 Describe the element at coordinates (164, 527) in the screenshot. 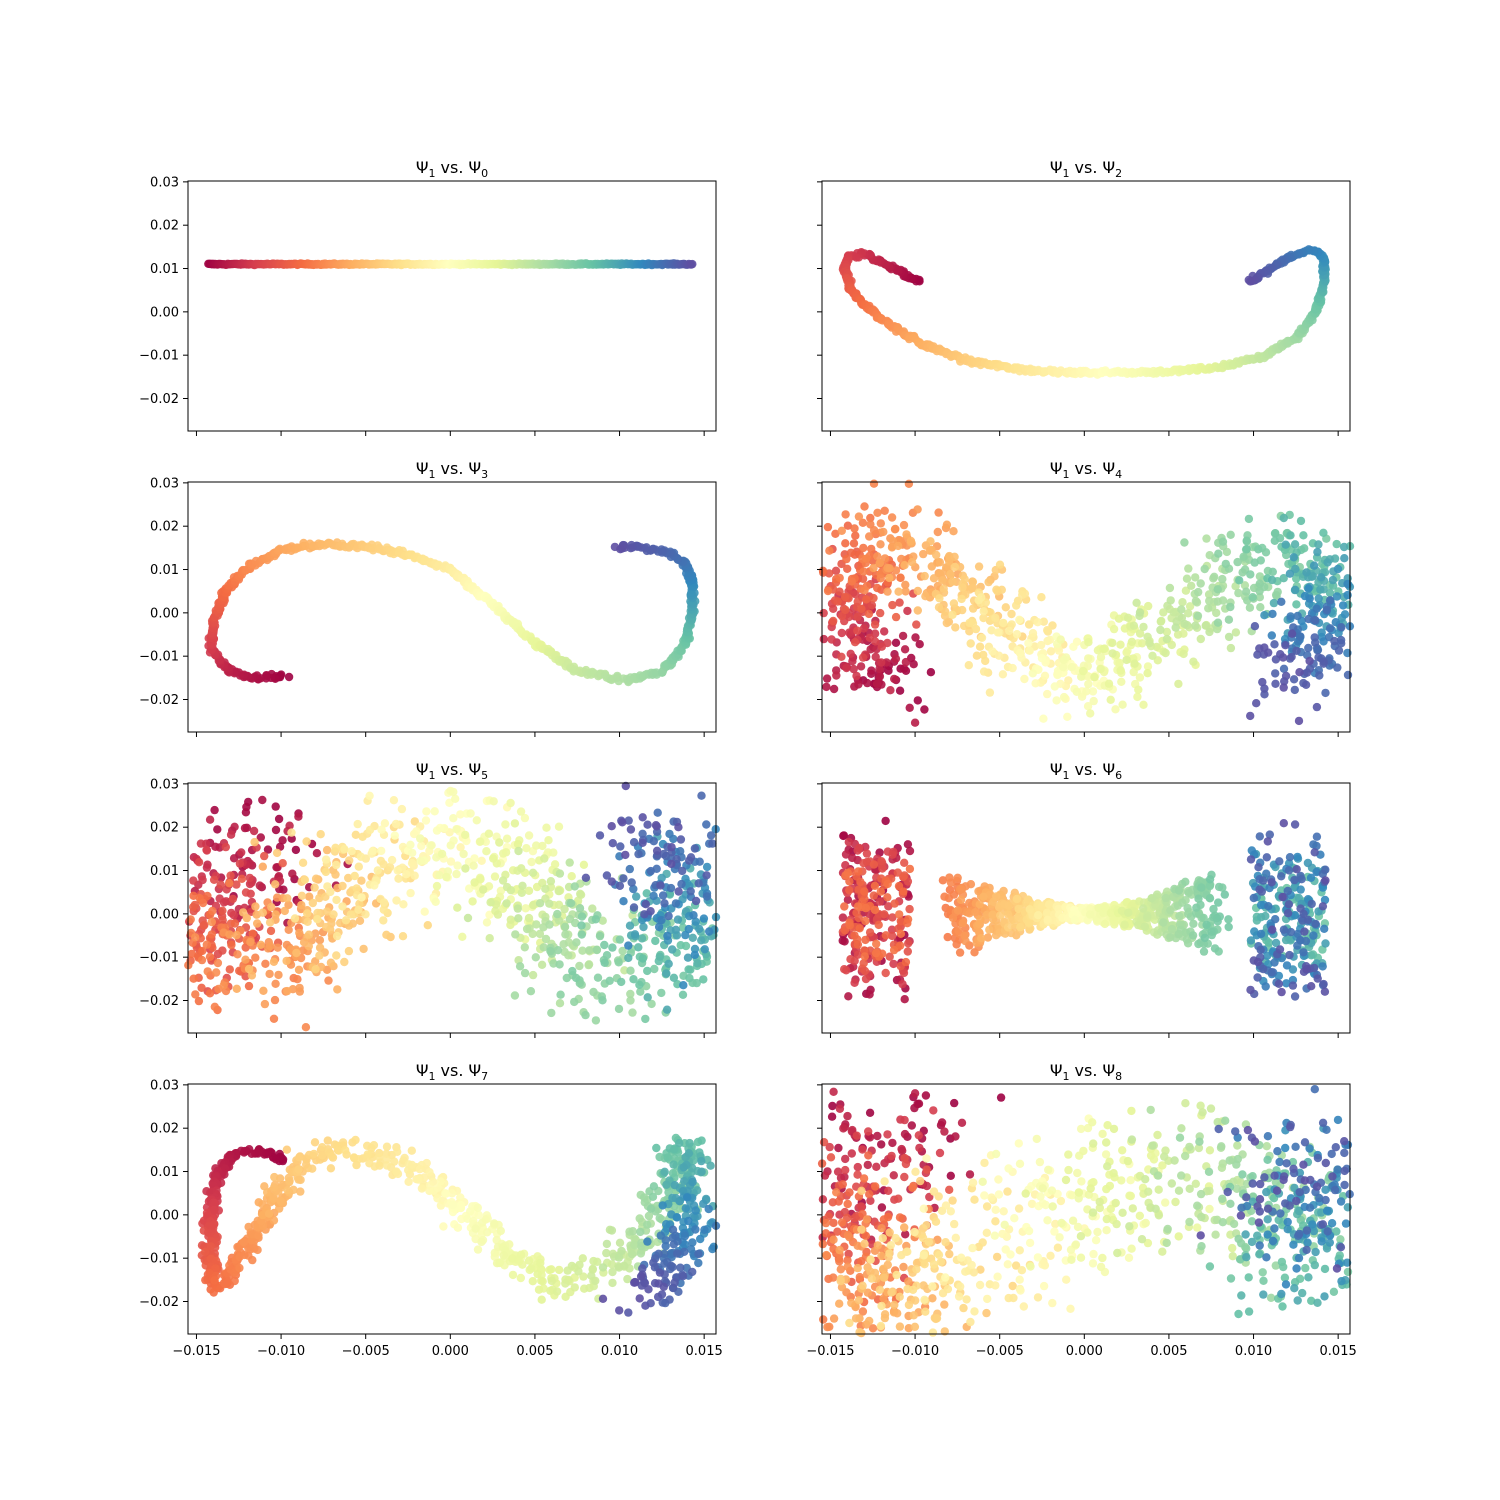

I see `y-tick-label: 0.02` at that location.